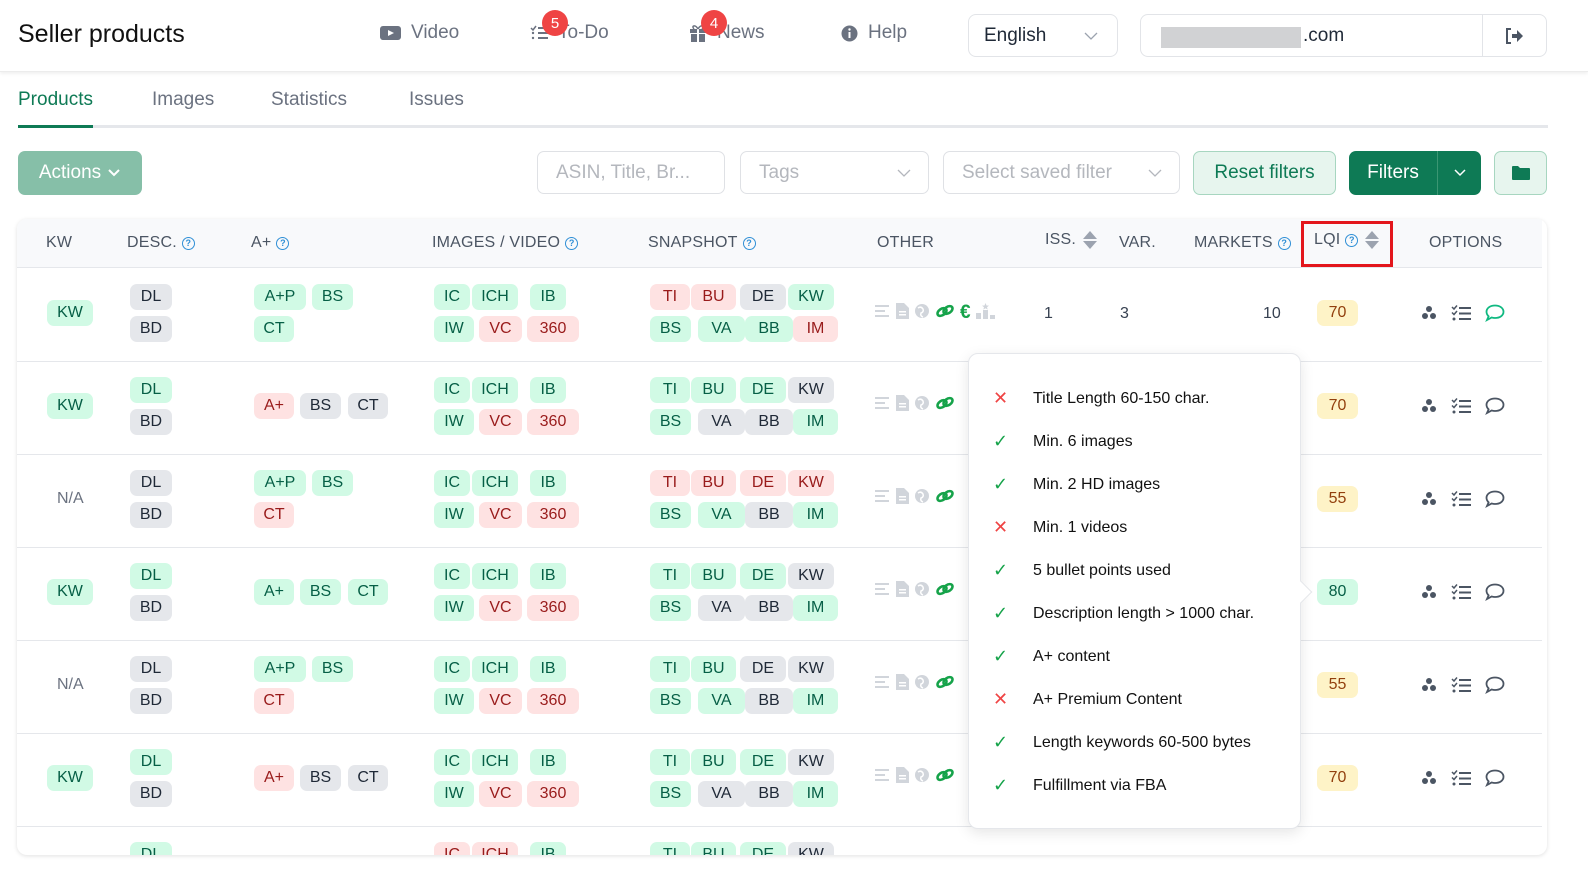  Describe the element at coordinates (721, 515) in the screenshot. I see `snapshot-badge: VA` at that location.